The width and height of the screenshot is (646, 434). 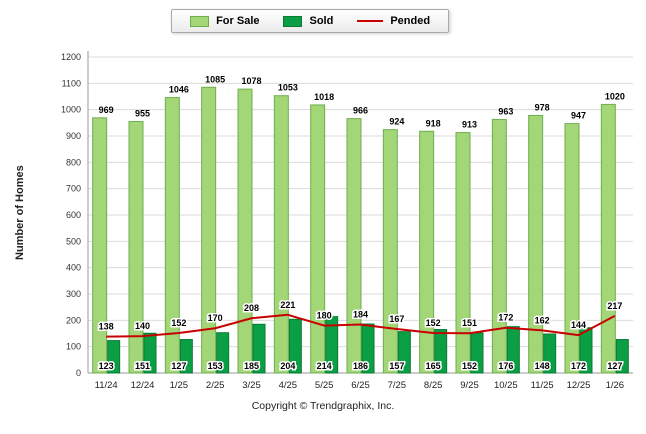 I want to click on y-tick-label: 600, so click(x=73, y=215).